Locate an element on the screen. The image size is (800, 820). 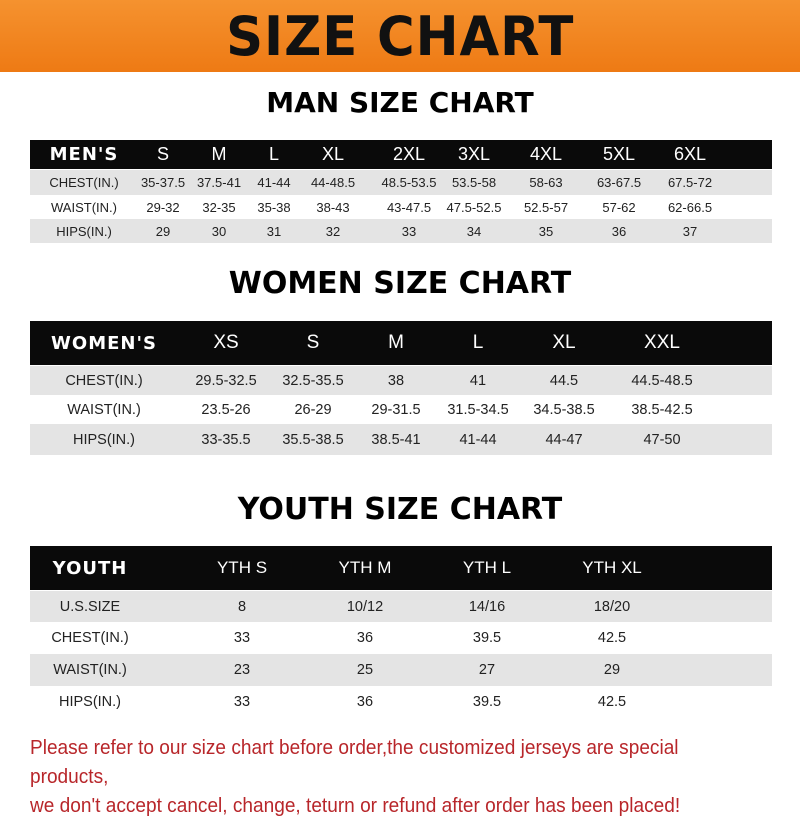
table-cell: 27 is located at coordinates (487, 670).